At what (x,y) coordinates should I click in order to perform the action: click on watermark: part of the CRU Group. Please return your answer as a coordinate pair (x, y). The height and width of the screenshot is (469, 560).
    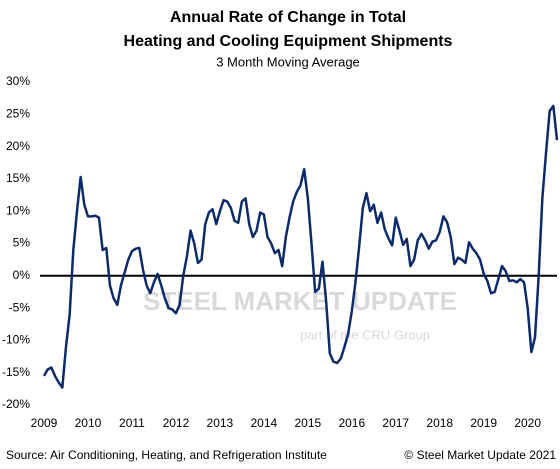
    Looking at the image, I should click on (365, 334).